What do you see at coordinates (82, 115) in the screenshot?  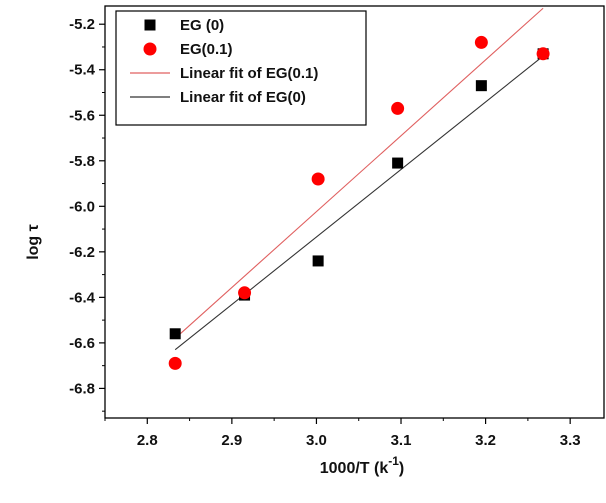 I see `y-tick-label: -5.6` at bounding box center [82, 115].